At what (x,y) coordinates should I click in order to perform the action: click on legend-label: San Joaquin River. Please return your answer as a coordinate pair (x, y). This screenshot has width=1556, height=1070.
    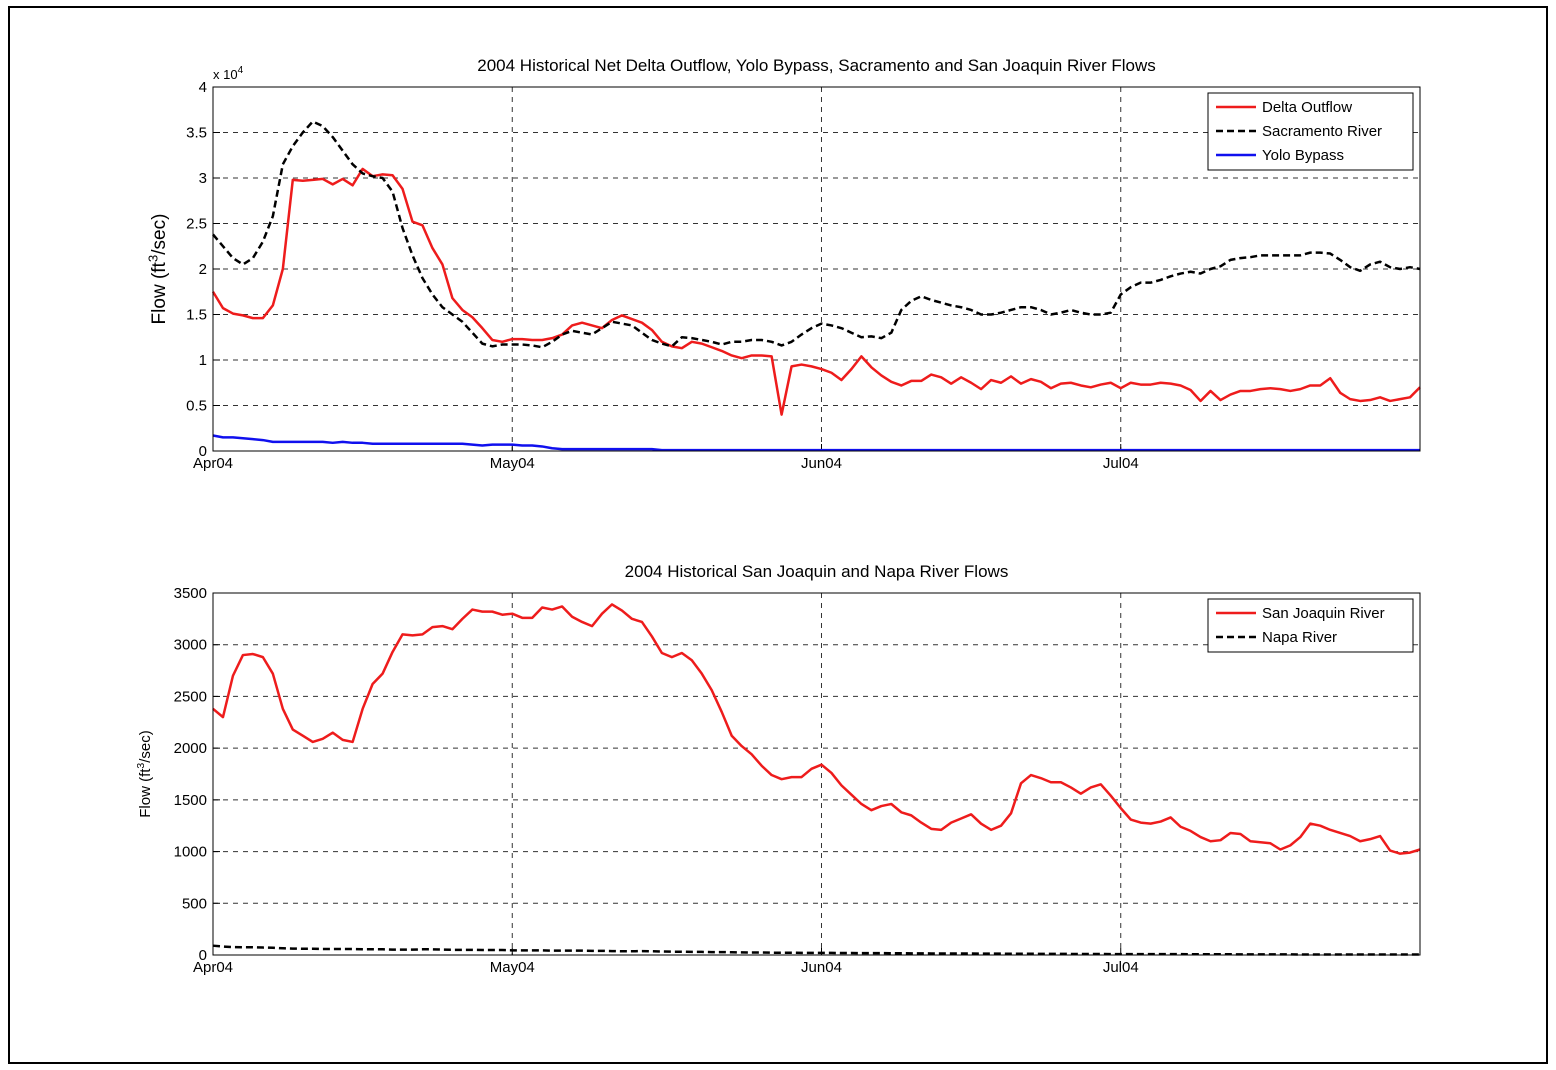
    Looking at the image, I should click on (1323, 613).